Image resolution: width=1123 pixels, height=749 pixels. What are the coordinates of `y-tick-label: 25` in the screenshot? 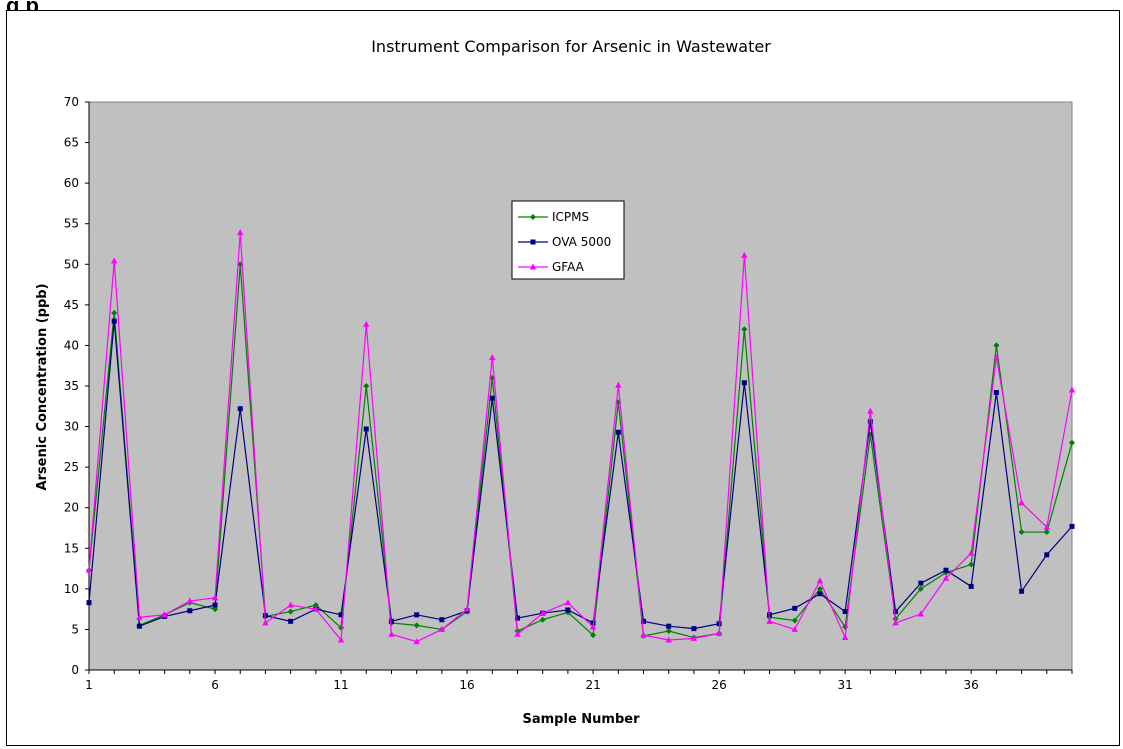 It's located at (71, 467).